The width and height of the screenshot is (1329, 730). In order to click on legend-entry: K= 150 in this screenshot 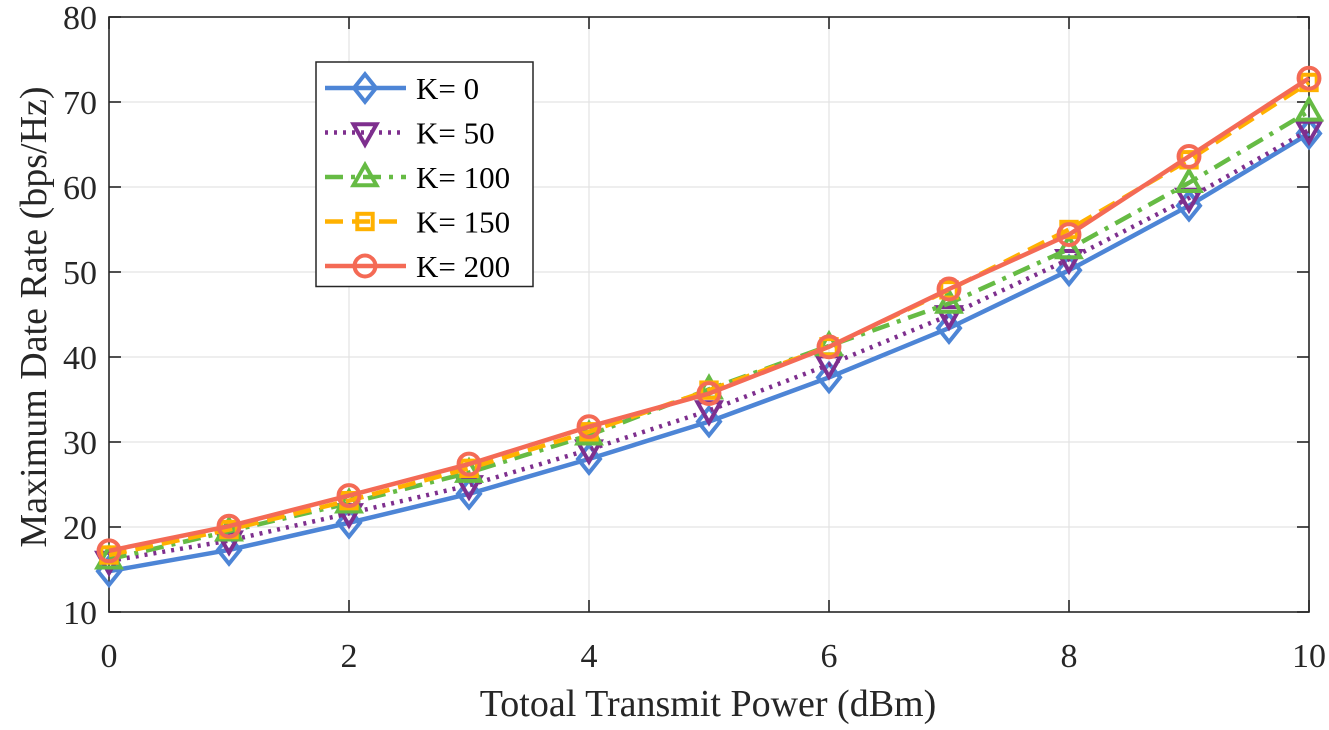, I will do `click(417, 222)`.